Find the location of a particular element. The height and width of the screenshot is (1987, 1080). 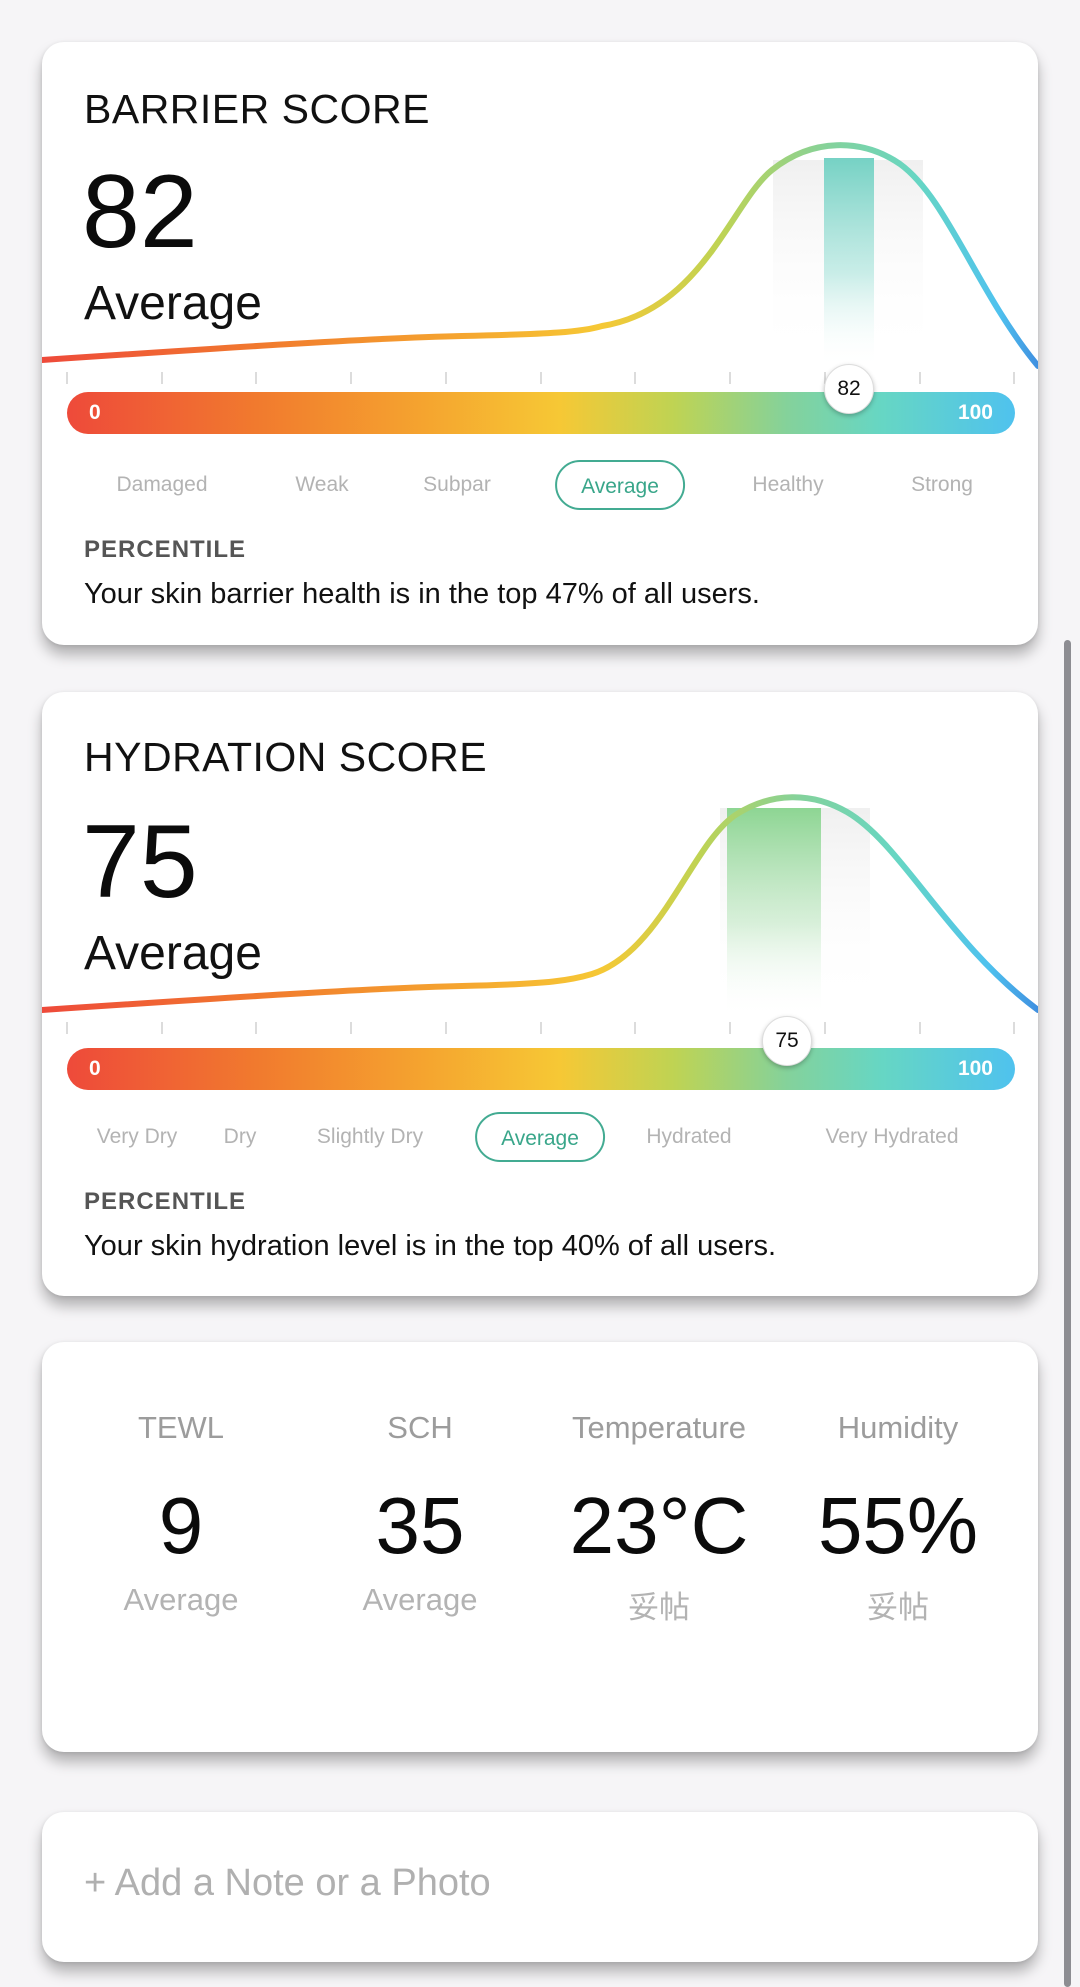

scrollbar is located at coordinates (1067, 1313).